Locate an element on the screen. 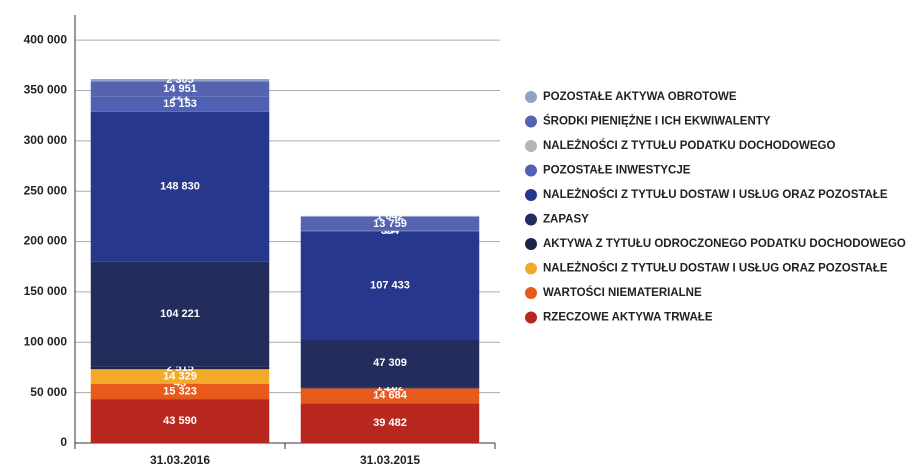 Image resolution: width=912 pixels, height=471 pixels. value-label: 47 309 is located at coordinates (390, 363).